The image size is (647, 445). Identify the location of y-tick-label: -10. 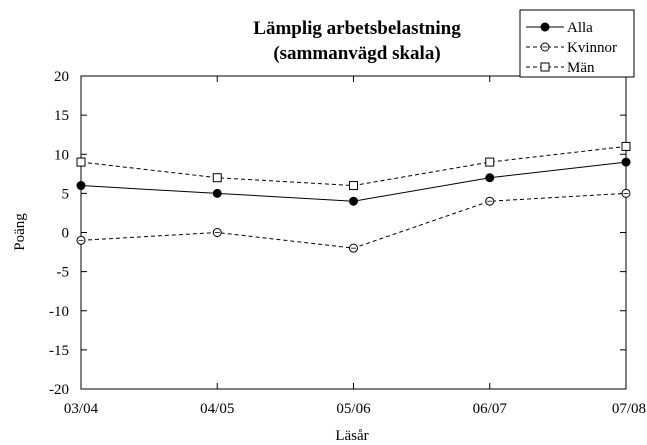
(59, 312).